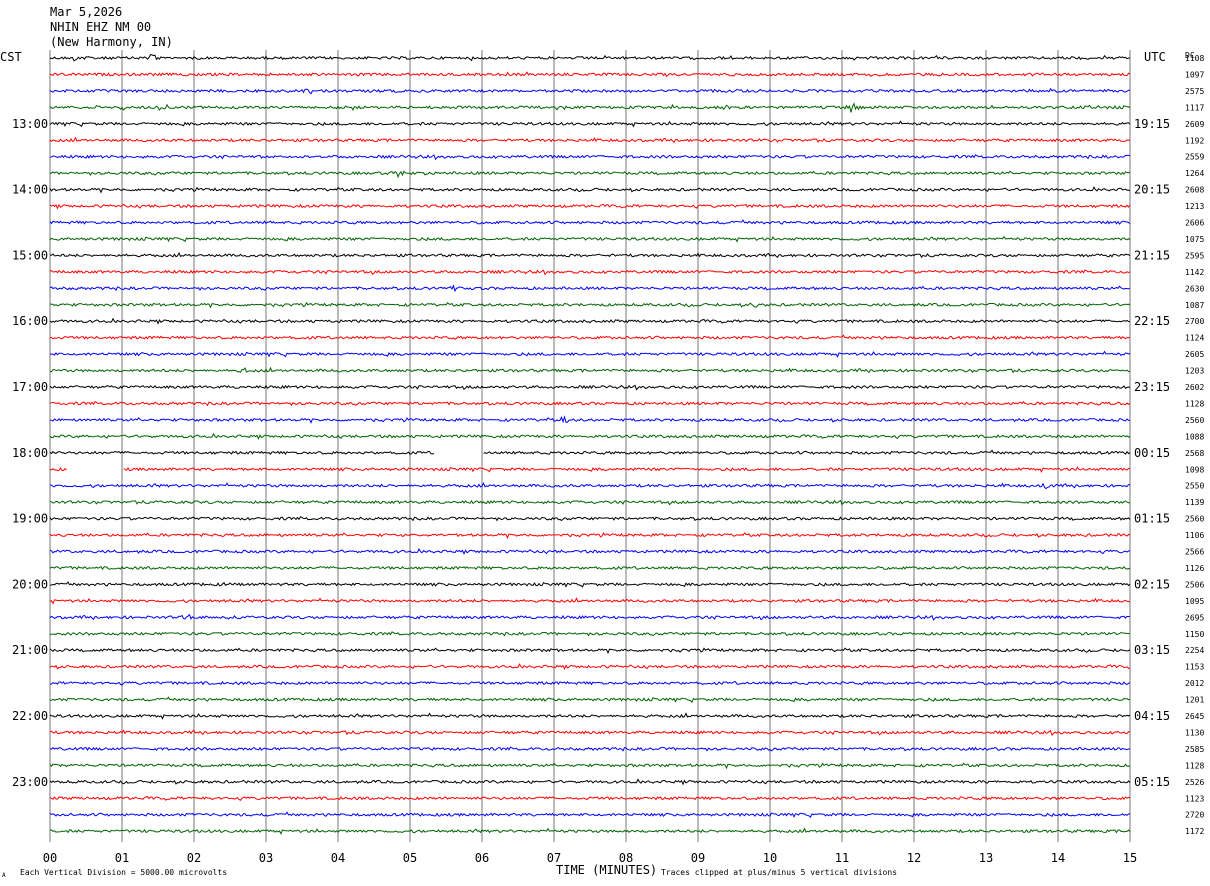 This screenshot has height=886, width=1210. I want to click on left-hour-label: 16:00, so click(30, 321).